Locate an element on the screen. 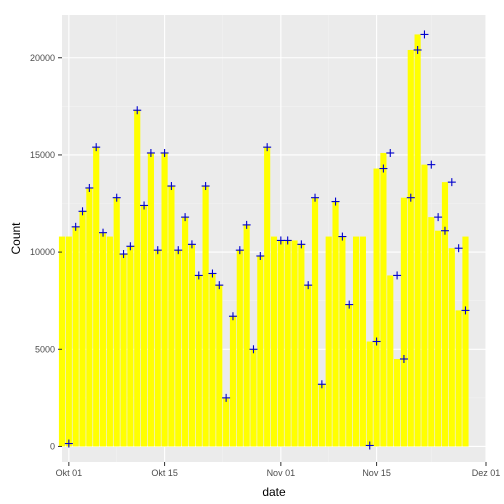  x-tick-label: Okt 15 is located at coordinates (164, 473).